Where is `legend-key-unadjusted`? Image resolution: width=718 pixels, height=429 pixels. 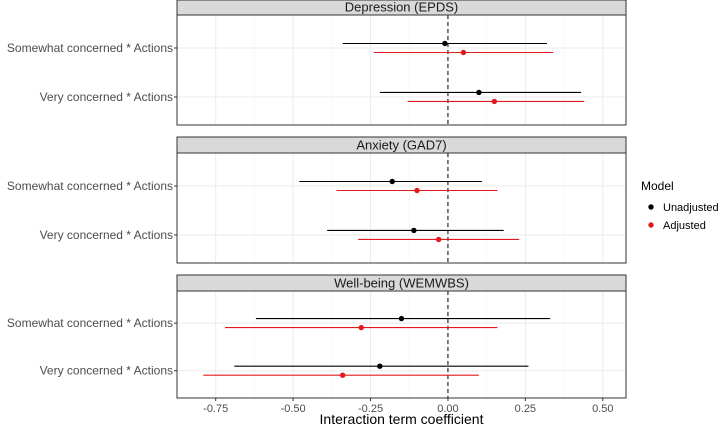 legend-key-unadjusted is located at coordinates (651, 207).